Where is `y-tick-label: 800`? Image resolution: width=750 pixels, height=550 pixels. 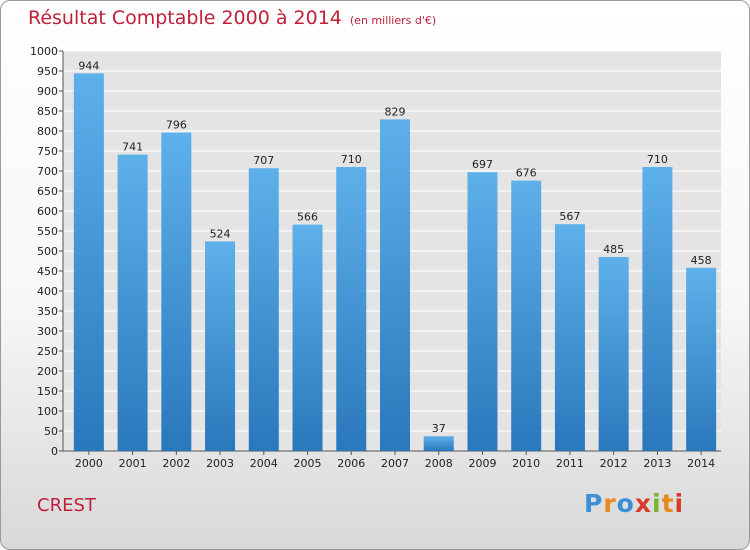
y-tick-label: 800 is located at coordinates (47, 131).